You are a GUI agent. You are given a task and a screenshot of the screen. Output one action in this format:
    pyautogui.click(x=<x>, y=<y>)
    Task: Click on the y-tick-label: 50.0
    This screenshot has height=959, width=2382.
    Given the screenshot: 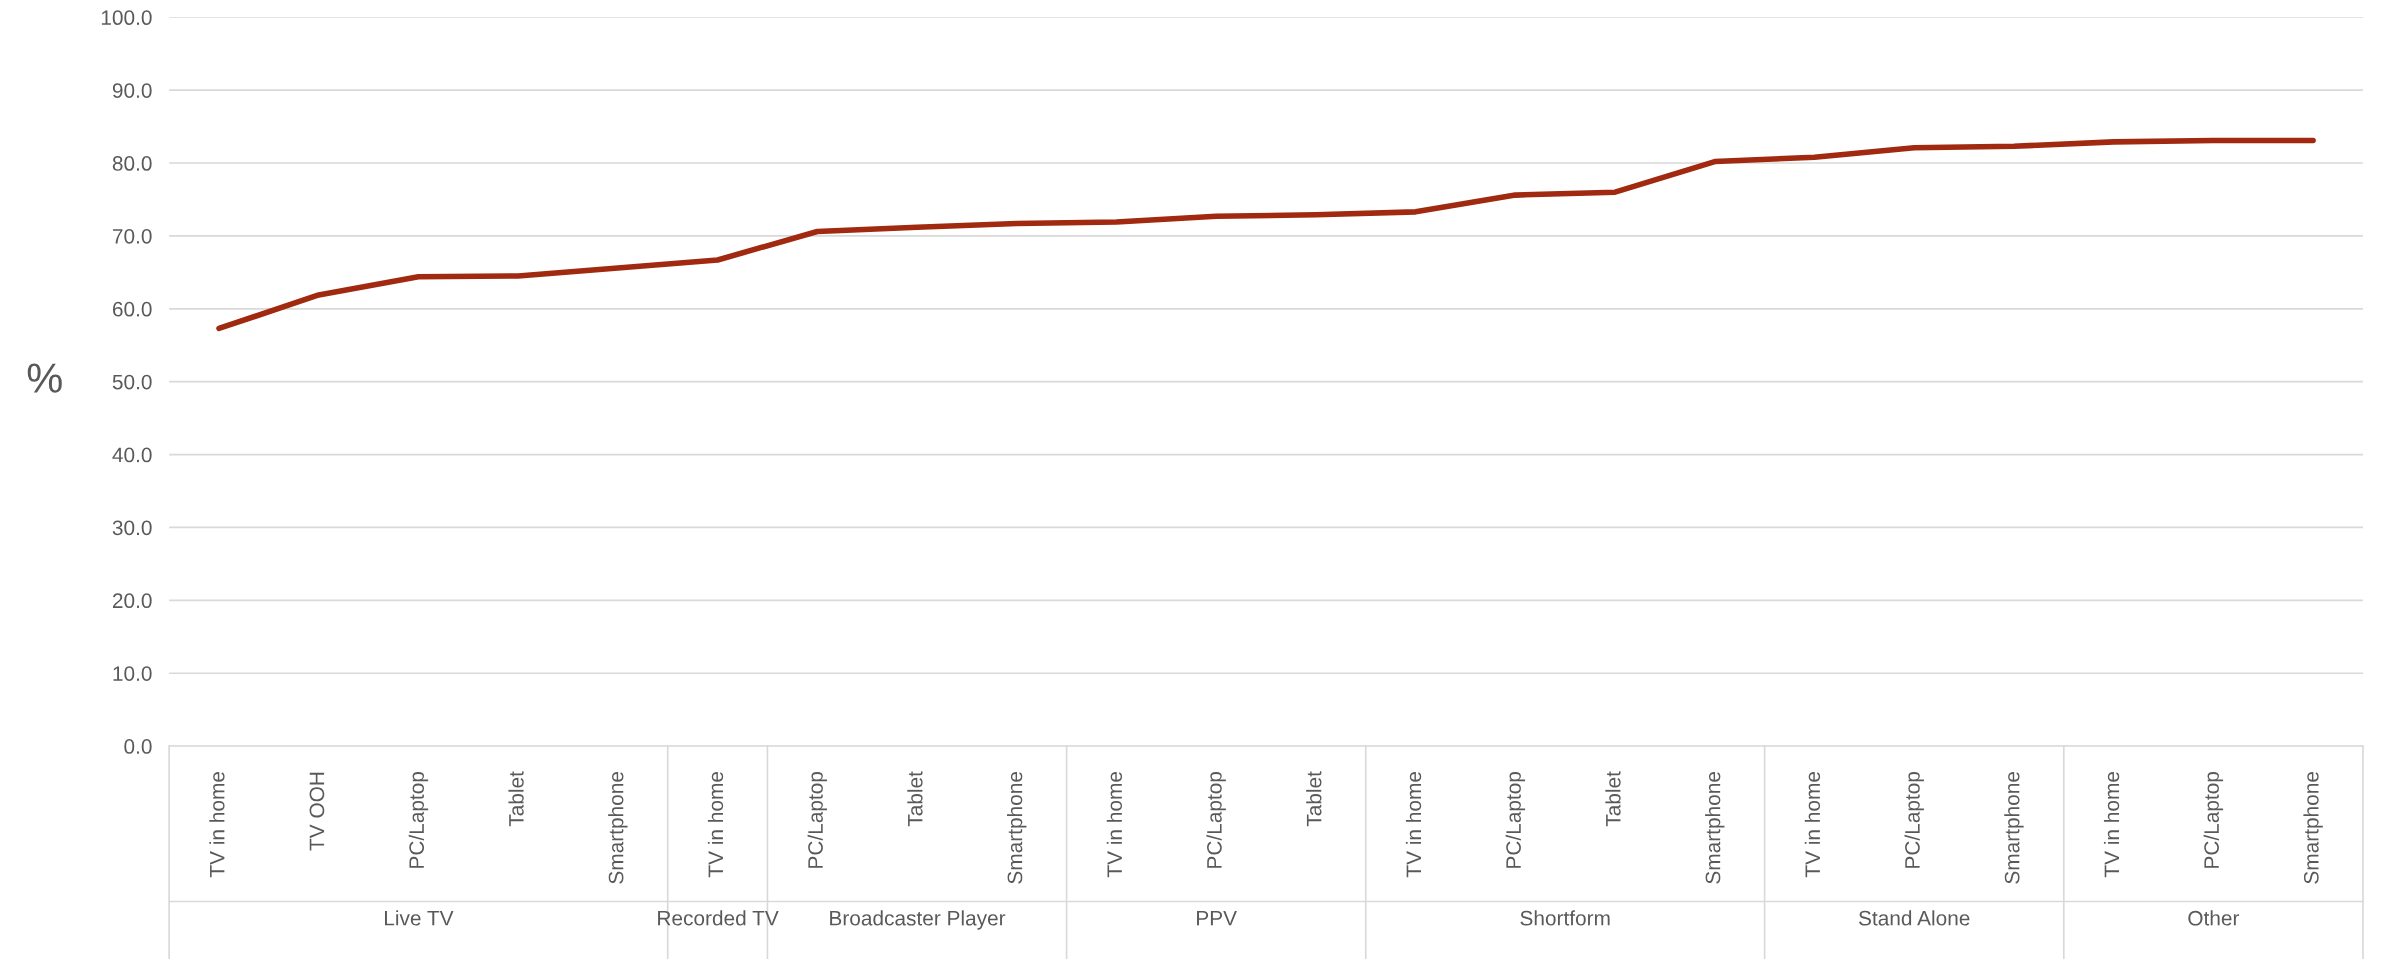 What is the action you would take?
    pyautogui.click(x=132, y=382)
    